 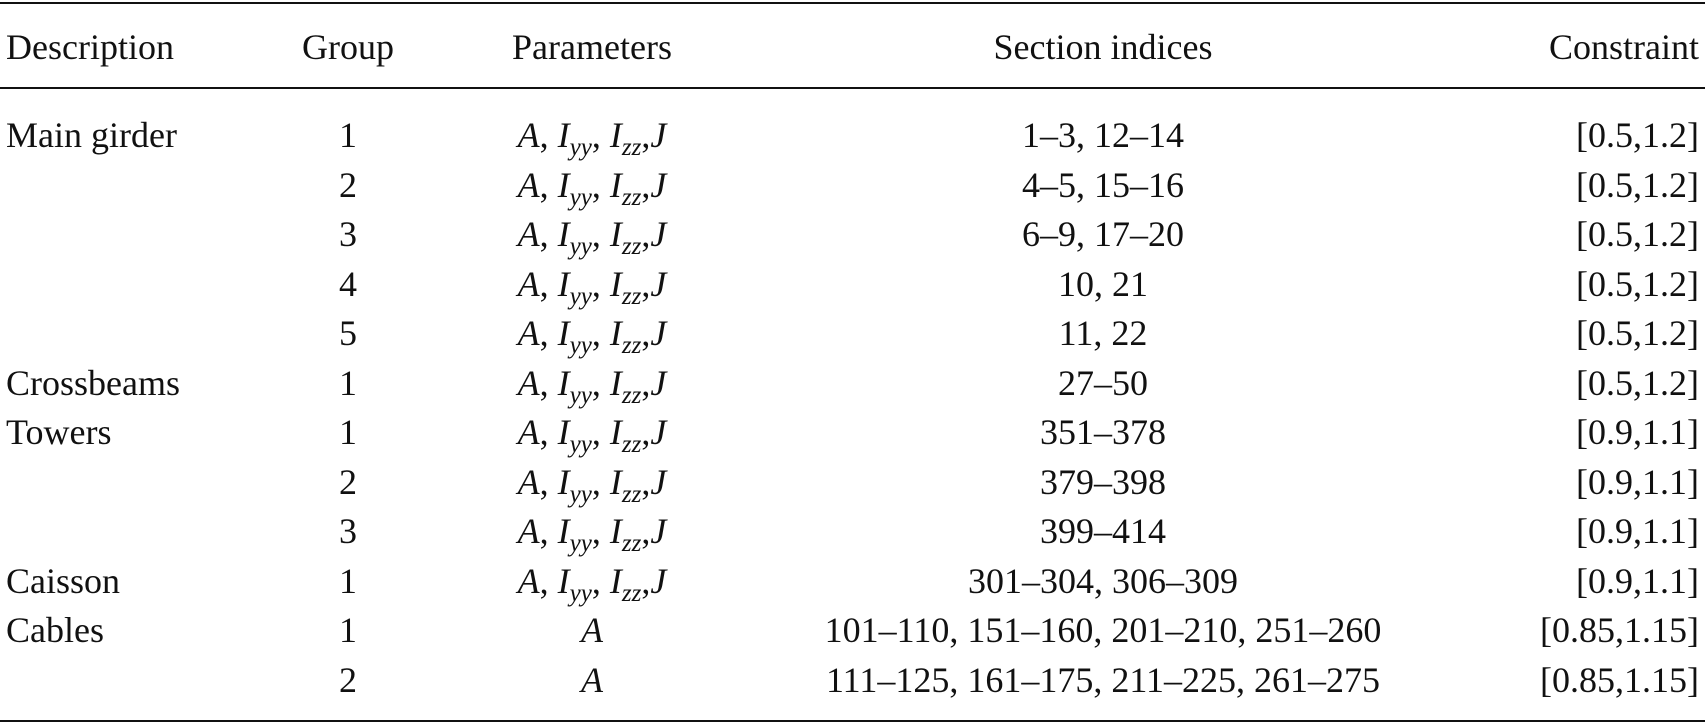 What do you see at coordinates (348, 283) in the screenshot?
I see `group-cell: 4` at bounding box center [348, 283].